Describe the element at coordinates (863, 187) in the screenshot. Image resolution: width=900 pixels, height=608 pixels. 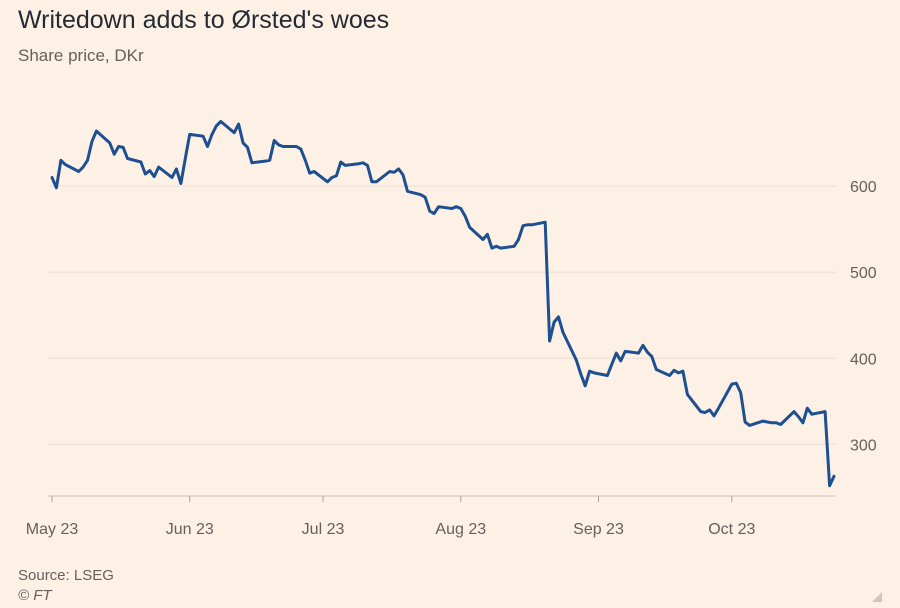
I see `y-tick-label-600: 600` at that location.